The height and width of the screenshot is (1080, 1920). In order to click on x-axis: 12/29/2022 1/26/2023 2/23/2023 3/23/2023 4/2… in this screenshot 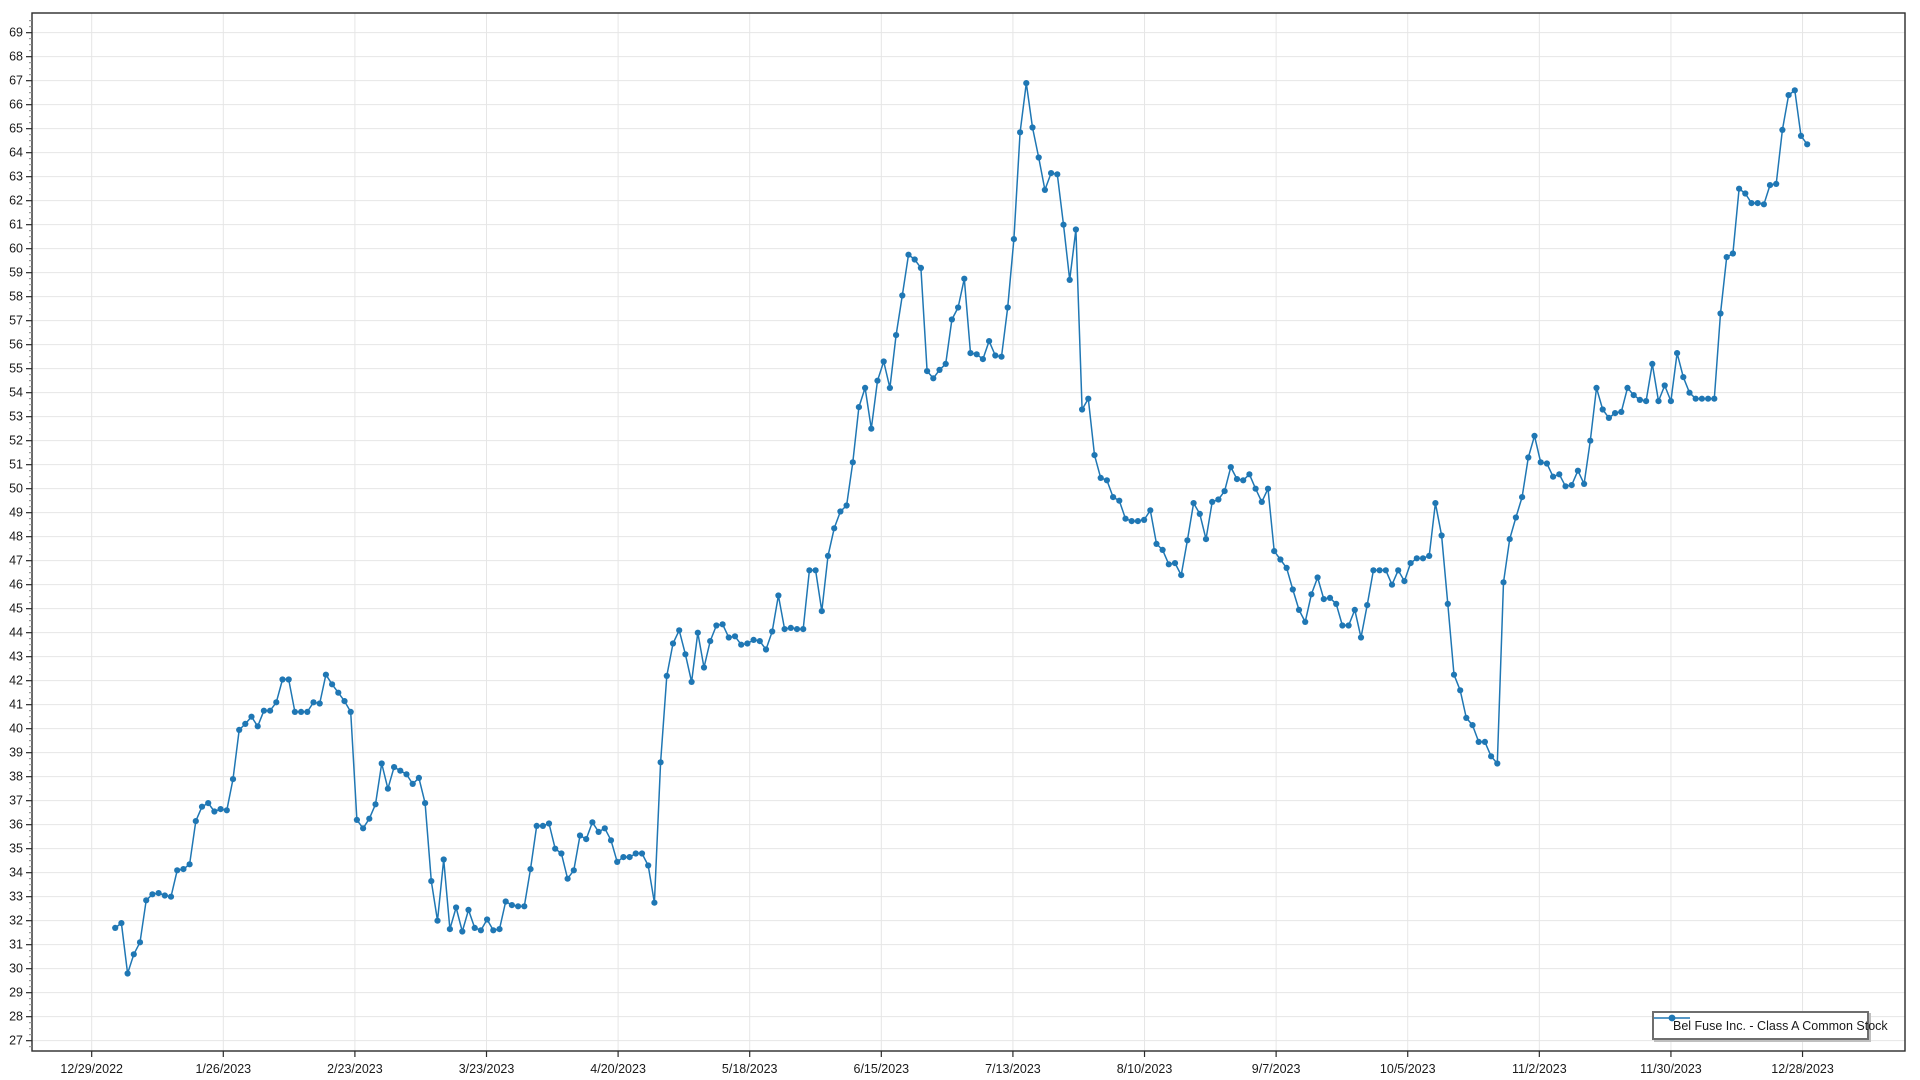, I will do `click(947, 1063)`.